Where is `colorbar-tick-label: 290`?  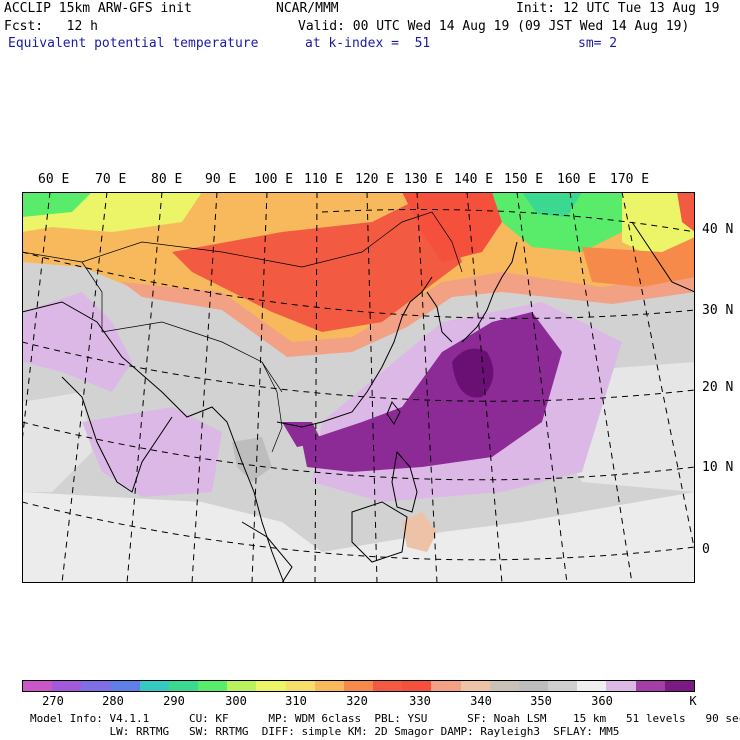
colorbar-tick-label: 290 is located at coordinates (174, 701).